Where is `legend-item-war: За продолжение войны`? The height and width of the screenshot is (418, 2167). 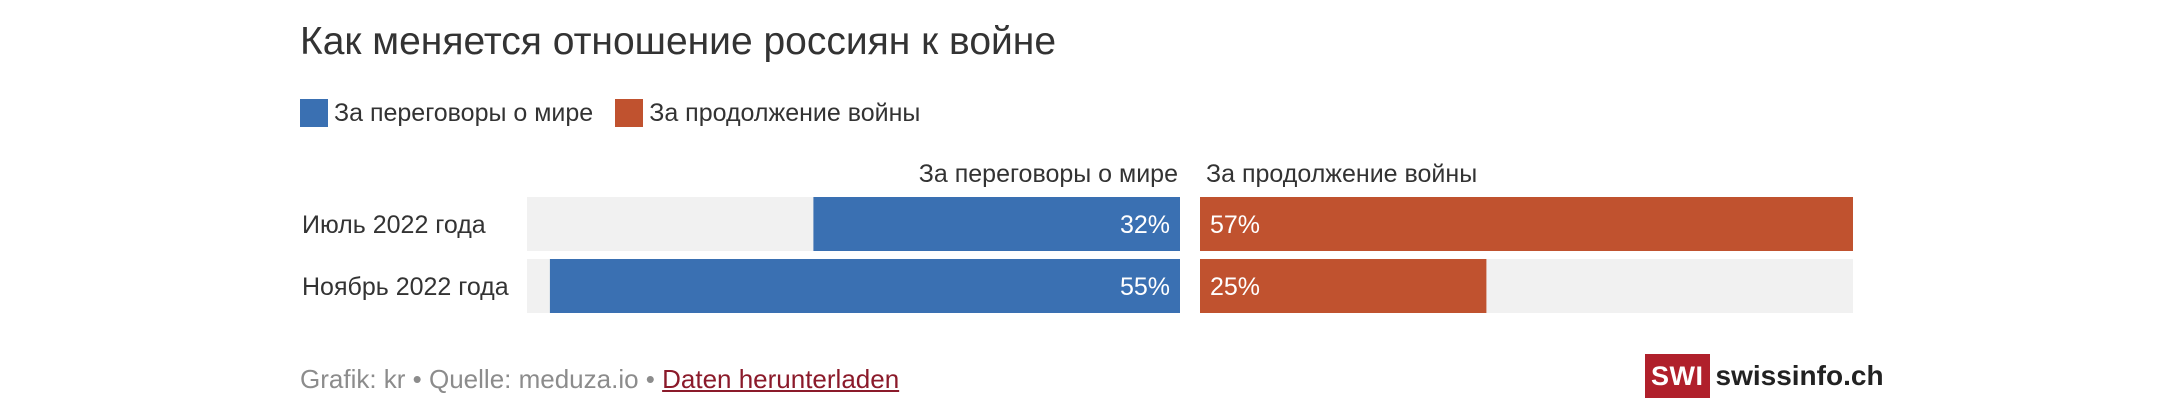
legend-item-war: За продолжение войны is located at coordinates (767, 113).